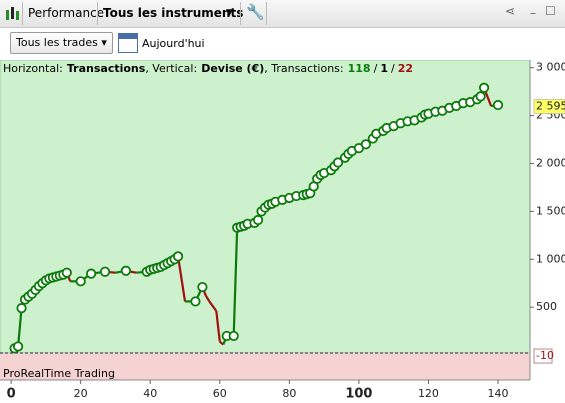 This screenshot has width=565, height=403. Describe the element at coordinates (510, 11) in the screenshot. I see `share-icon: ⋖` at that location.